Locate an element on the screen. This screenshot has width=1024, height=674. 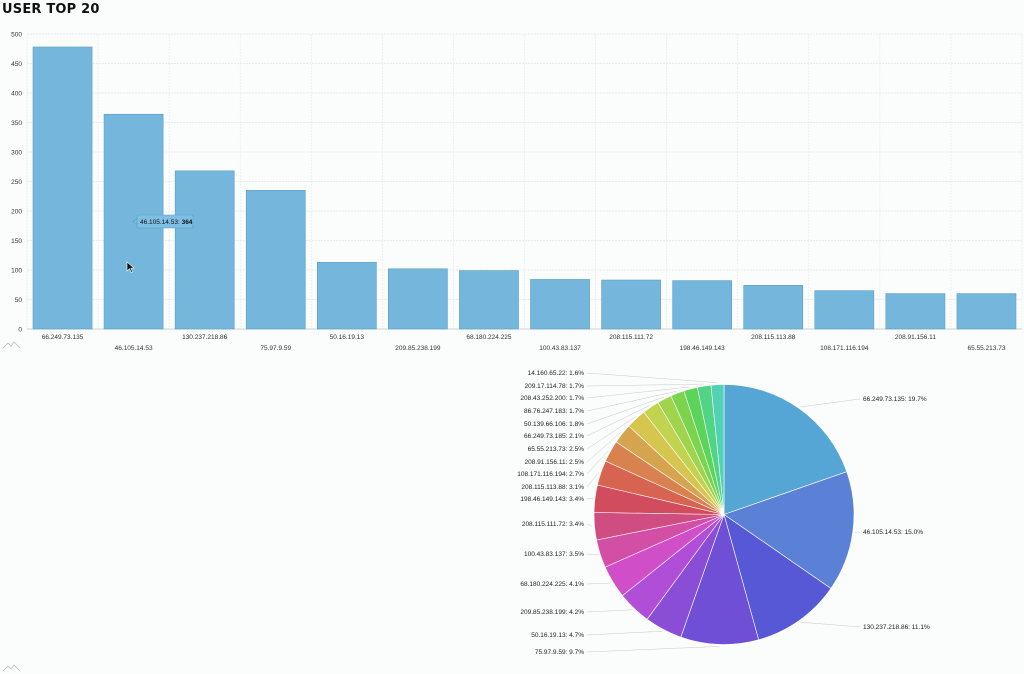
x-tick-label: 46.105.14.53 is located at coordinates (134, 348).